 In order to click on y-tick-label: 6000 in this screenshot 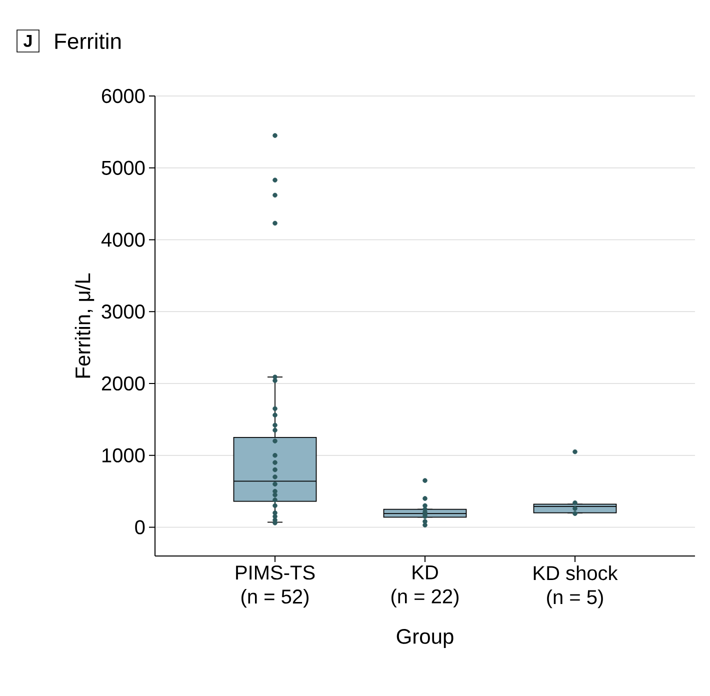, I will do `click(123, 96)`.